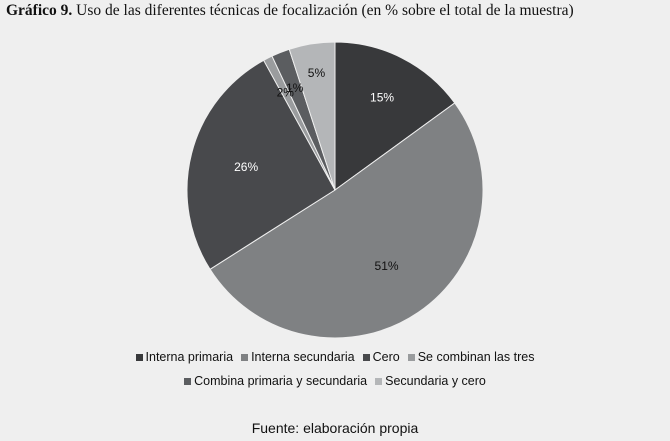  I want to click on legend-item: Se combinan las tres, so click(471, 357).